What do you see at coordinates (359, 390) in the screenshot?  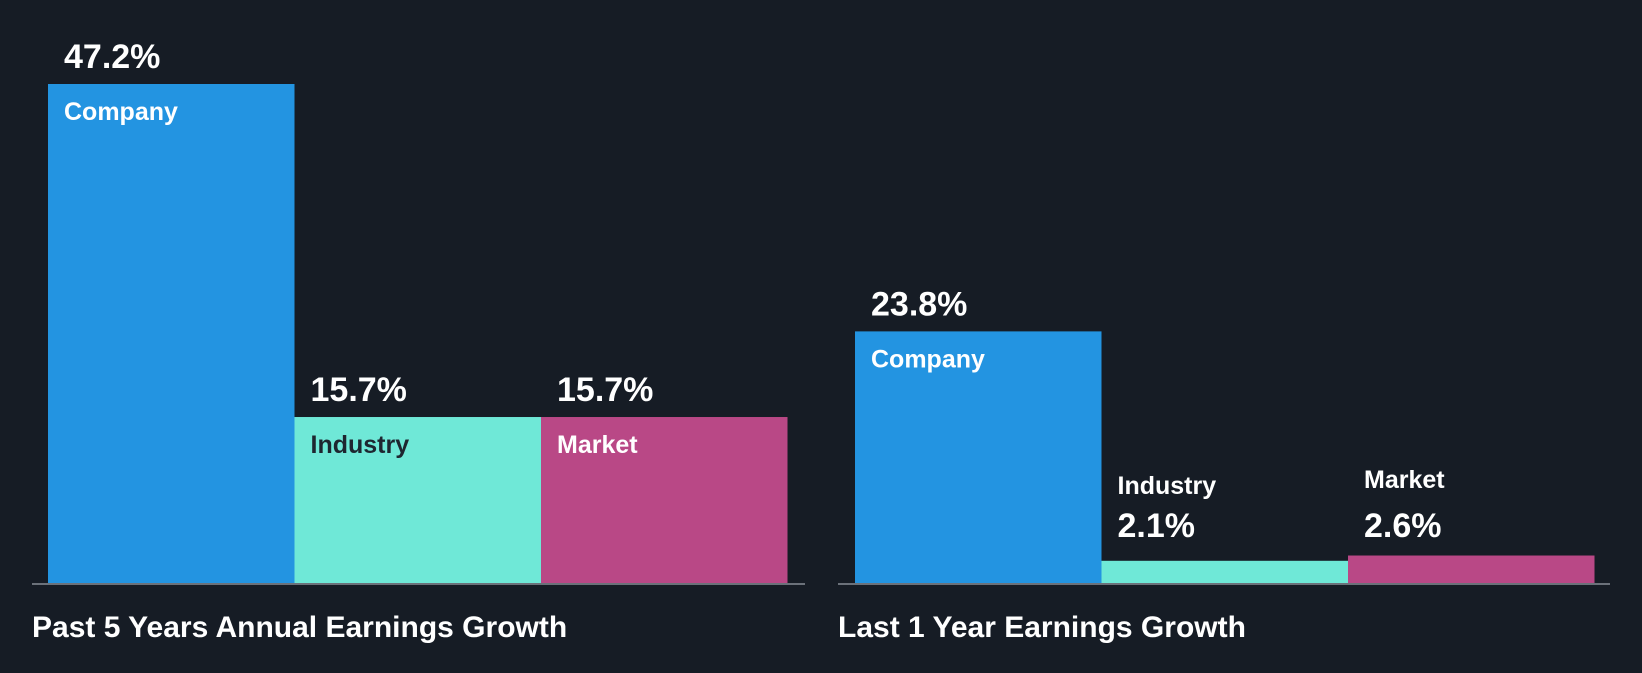 I see `industry-value-label: 15.7%` at bounding box center [359, 390].